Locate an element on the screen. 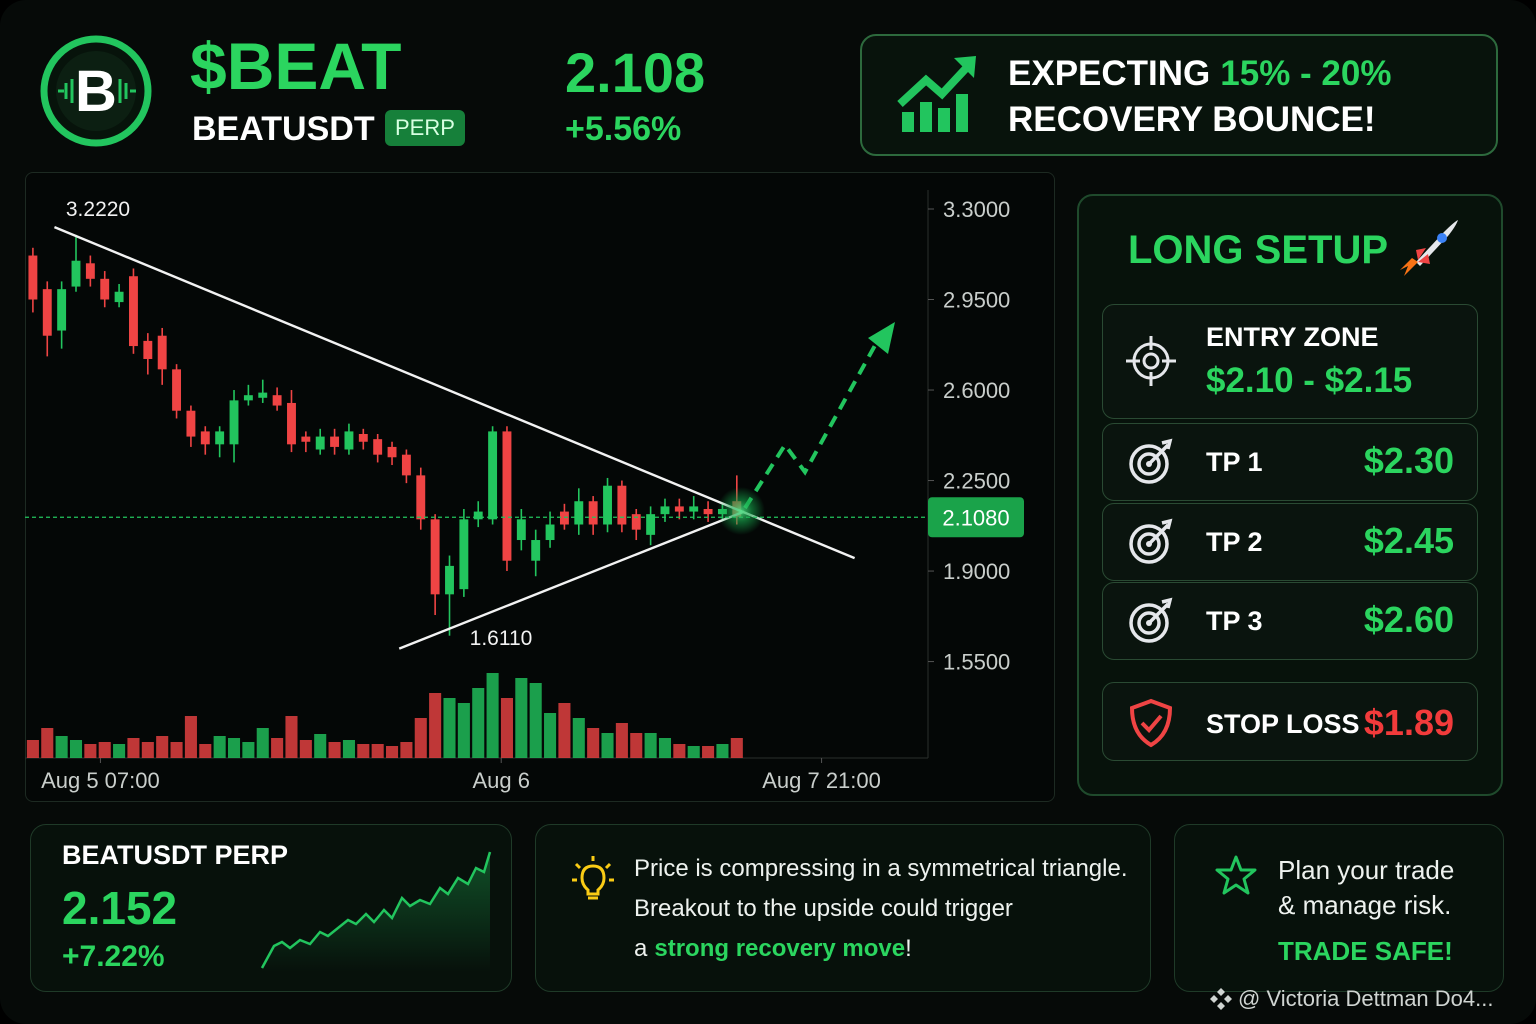 This screenshot has width=1536, height=1024. reminder-card is located at coordinates (1339, 908).